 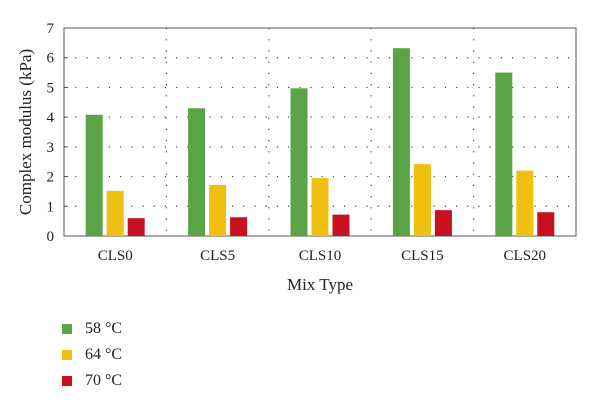 What do you see at coordinates (320, 284) in the screenshot?
I see `x-axis-title: Mix Type` at bounding box center [320, 284].